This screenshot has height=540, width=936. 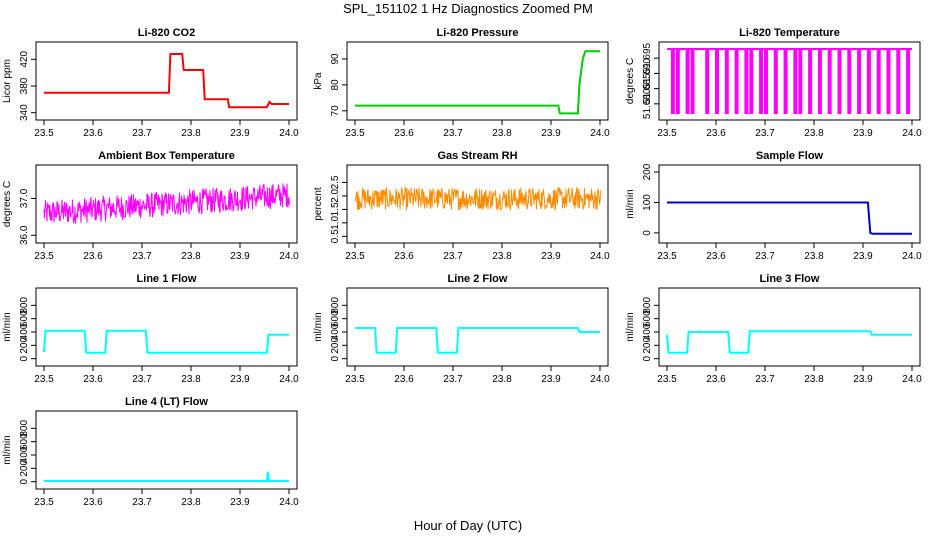 I want to click on y-tick-label: 36.0, so click(x=24, y=235).